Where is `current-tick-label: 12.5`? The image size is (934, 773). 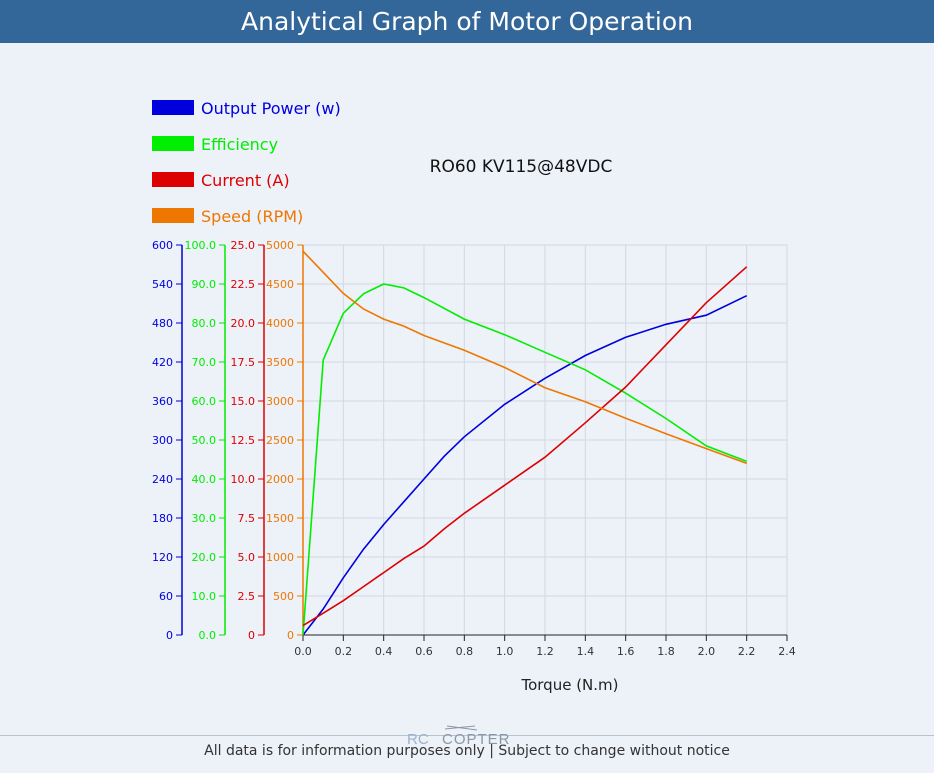
current-tick-label: 12.5 is located at coordinates (243, 440).